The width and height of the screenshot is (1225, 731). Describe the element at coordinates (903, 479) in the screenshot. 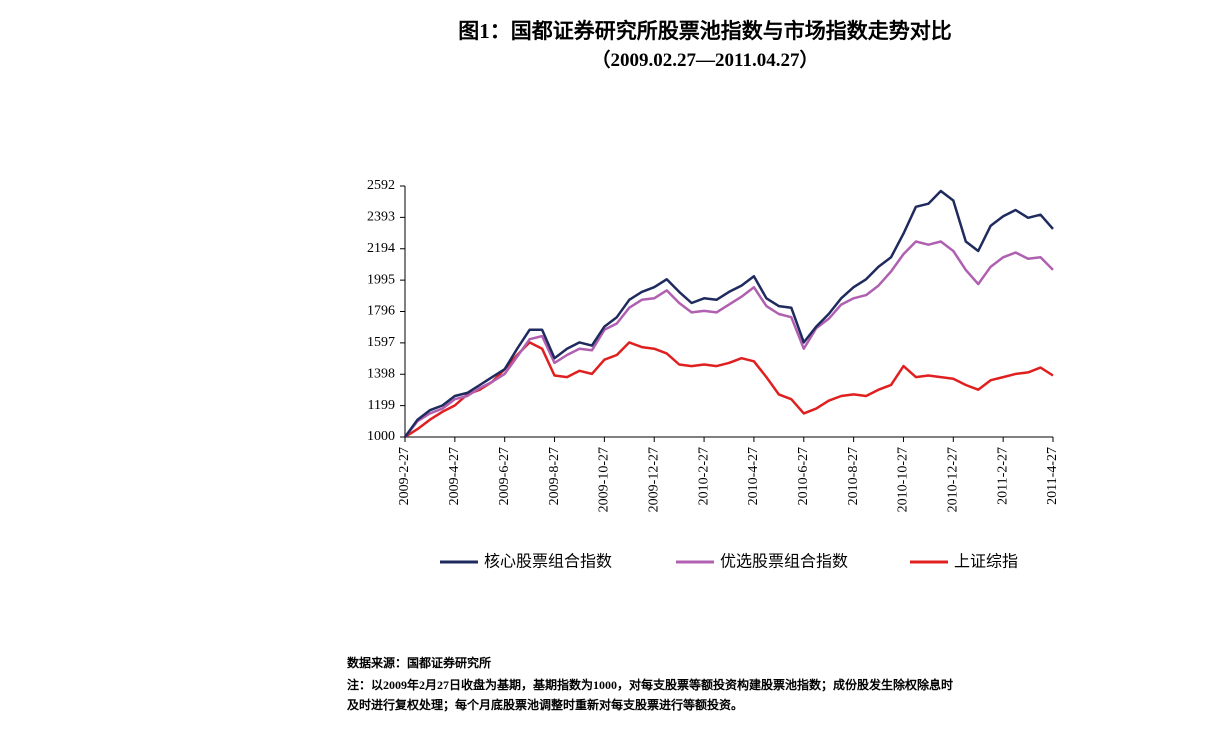

I see `x-tick-label: 2010-10-27` at that location.